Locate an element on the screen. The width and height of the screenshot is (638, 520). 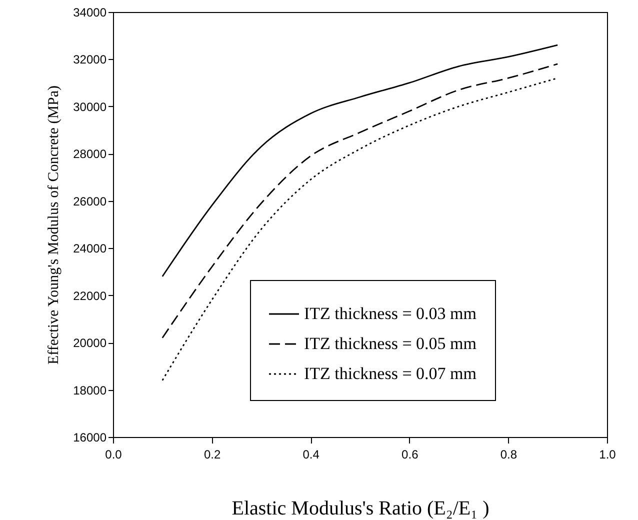
x-tick-label: 0.4 is located at coordinates (311, 455).